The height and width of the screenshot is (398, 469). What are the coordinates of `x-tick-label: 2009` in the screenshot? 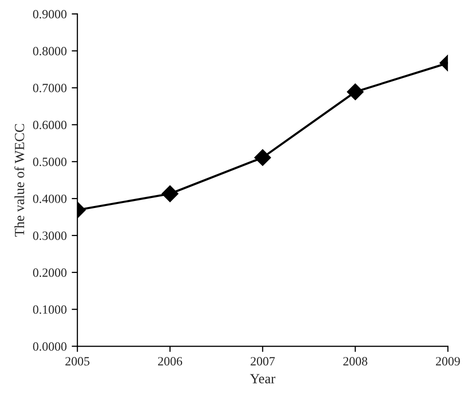 It's located at (448, 361).